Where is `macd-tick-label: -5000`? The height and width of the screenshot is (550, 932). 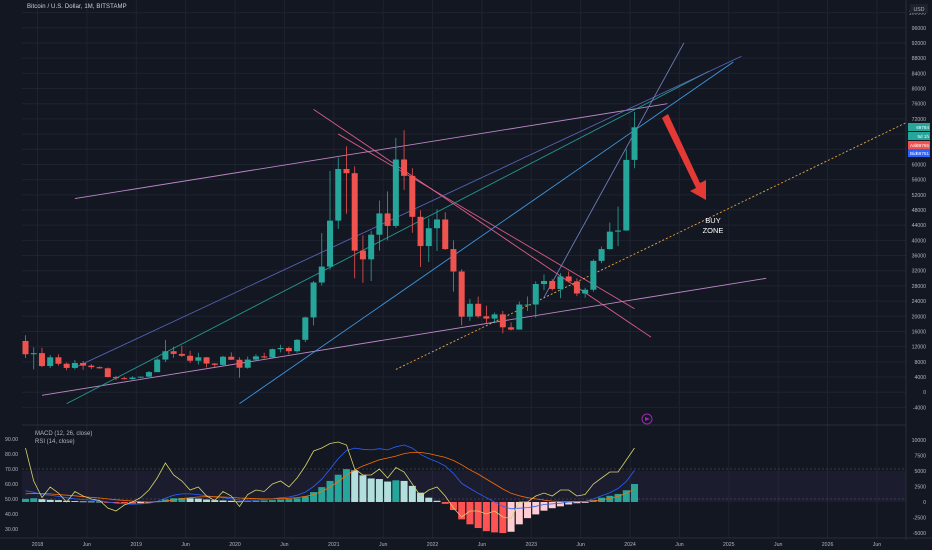 macd-tick-label: -5000 is located at coordinates (919, 534).